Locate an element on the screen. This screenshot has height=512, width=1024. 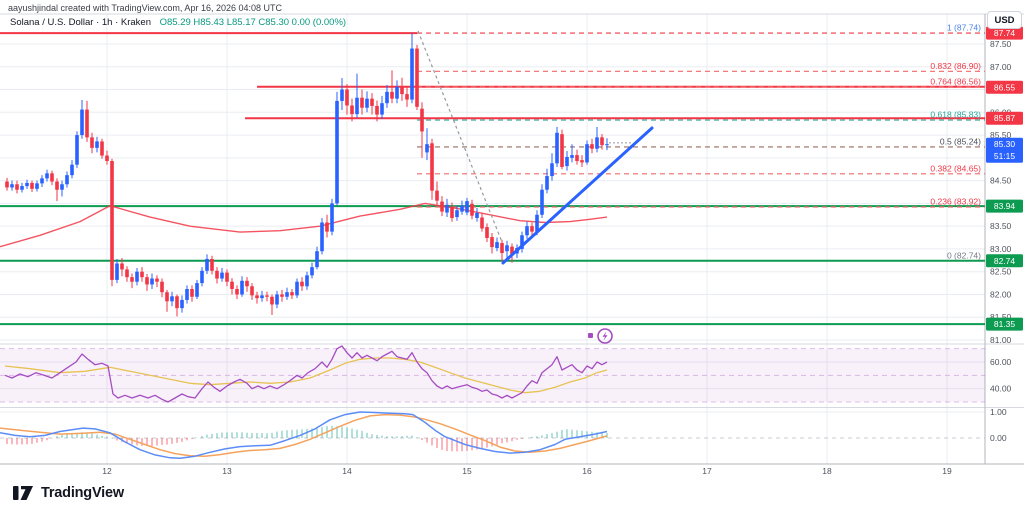
svg-text: 1 (87.74) is located at coordinates (964, 28).